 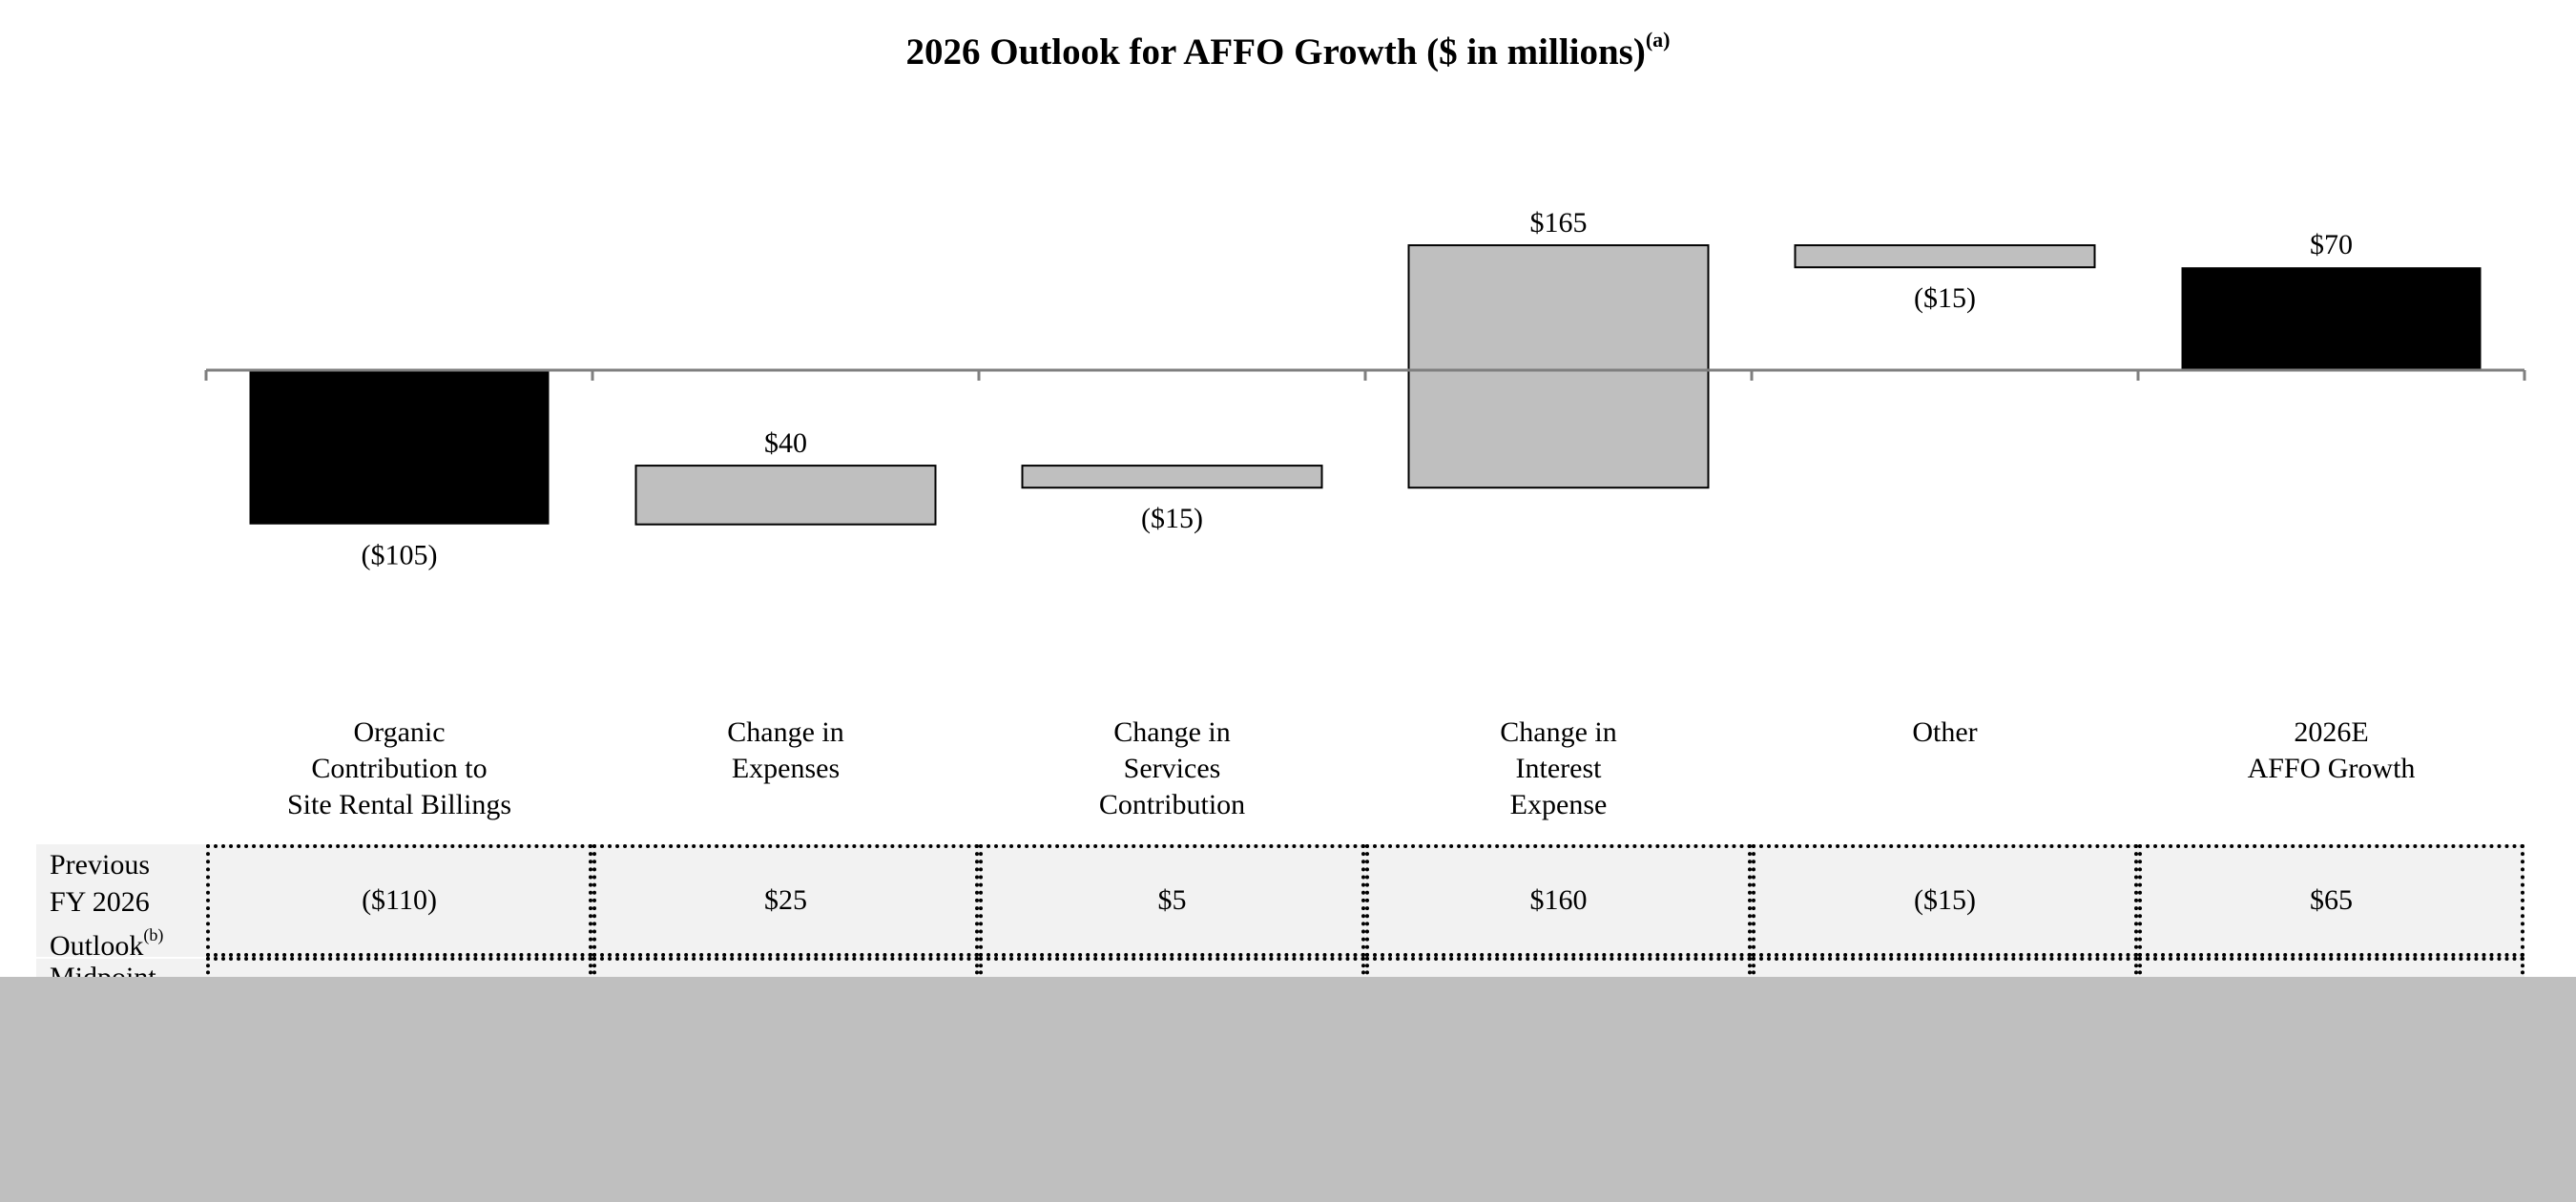 What do you see at coordinates (399, 900) in the screenshot?
I see `previous-outlook-cell-1: ($110)` at bounding box center [399, 900].